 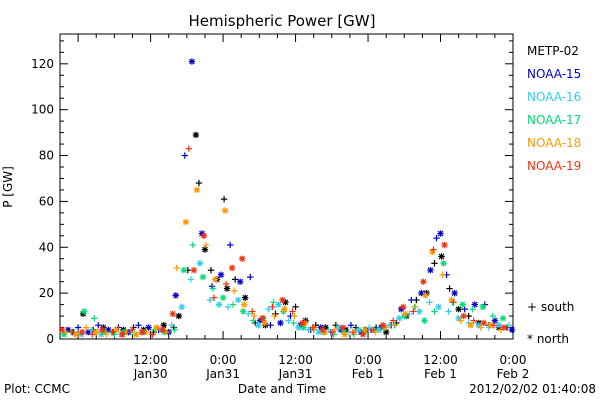 What do you see at coordinates (513, 374) in the screenshot?
I see `x-tick-date-label: Feb 2` at bounding box center [513, 374].